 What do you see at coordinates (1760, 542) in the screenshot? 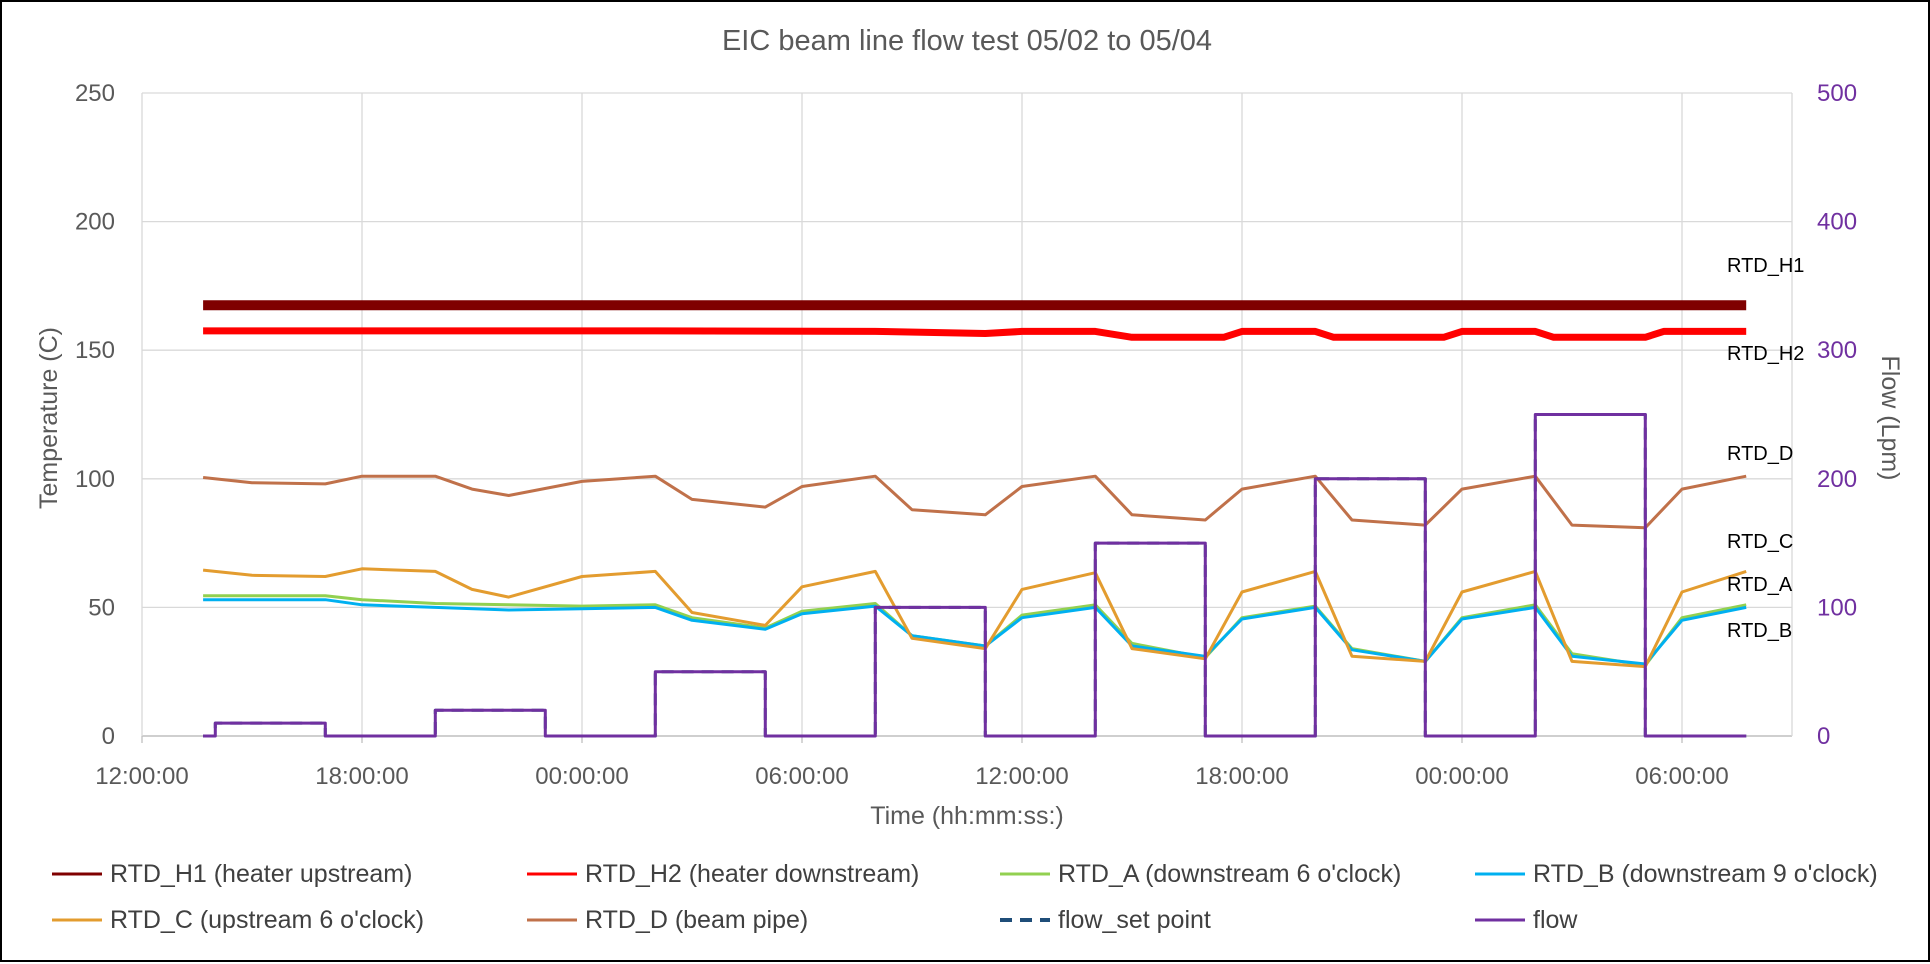
I see `annotation-rtd-c: RTD_C` at bounding box center [1760, 542].